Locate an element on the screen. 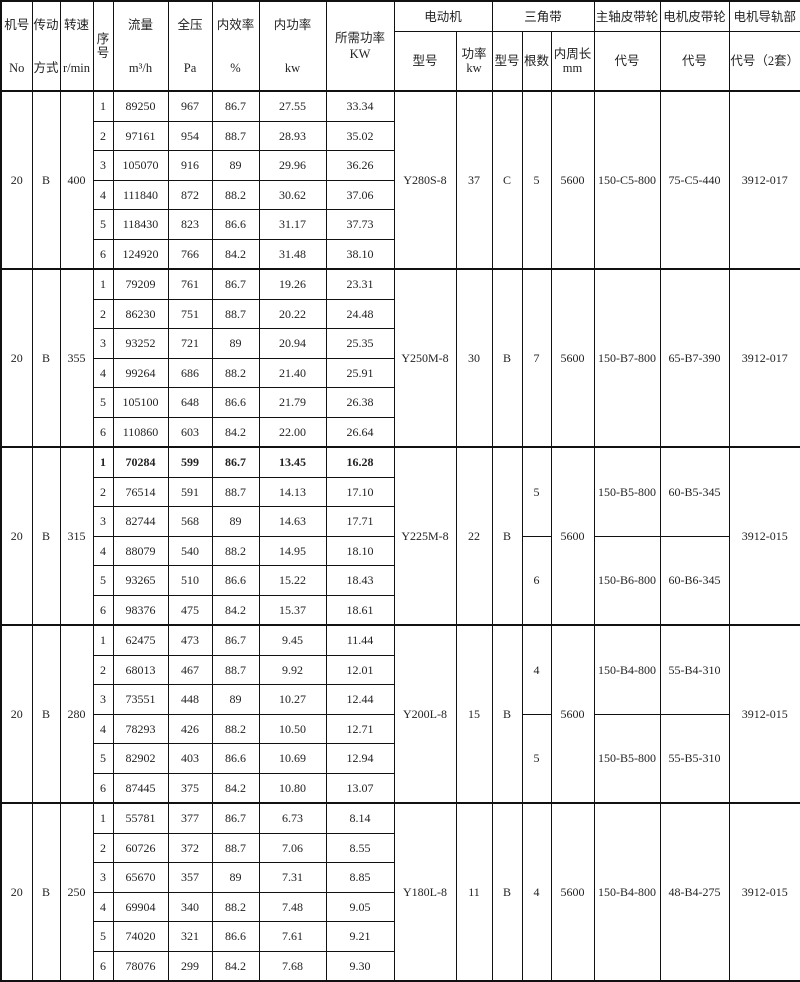  speed-cell: 355 is located at coordinates (76, 358).